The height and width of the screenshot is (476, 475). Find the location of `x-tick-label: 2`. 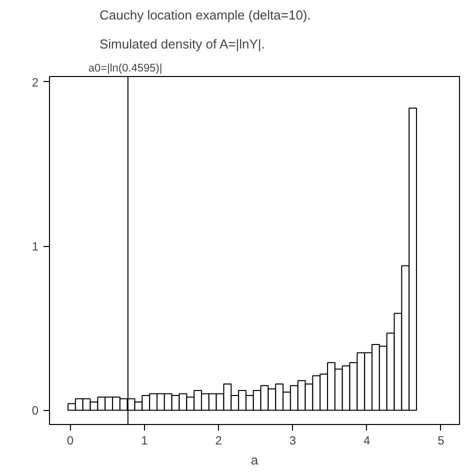

x-tick-label: 2 is located at coordinates (218, 441).